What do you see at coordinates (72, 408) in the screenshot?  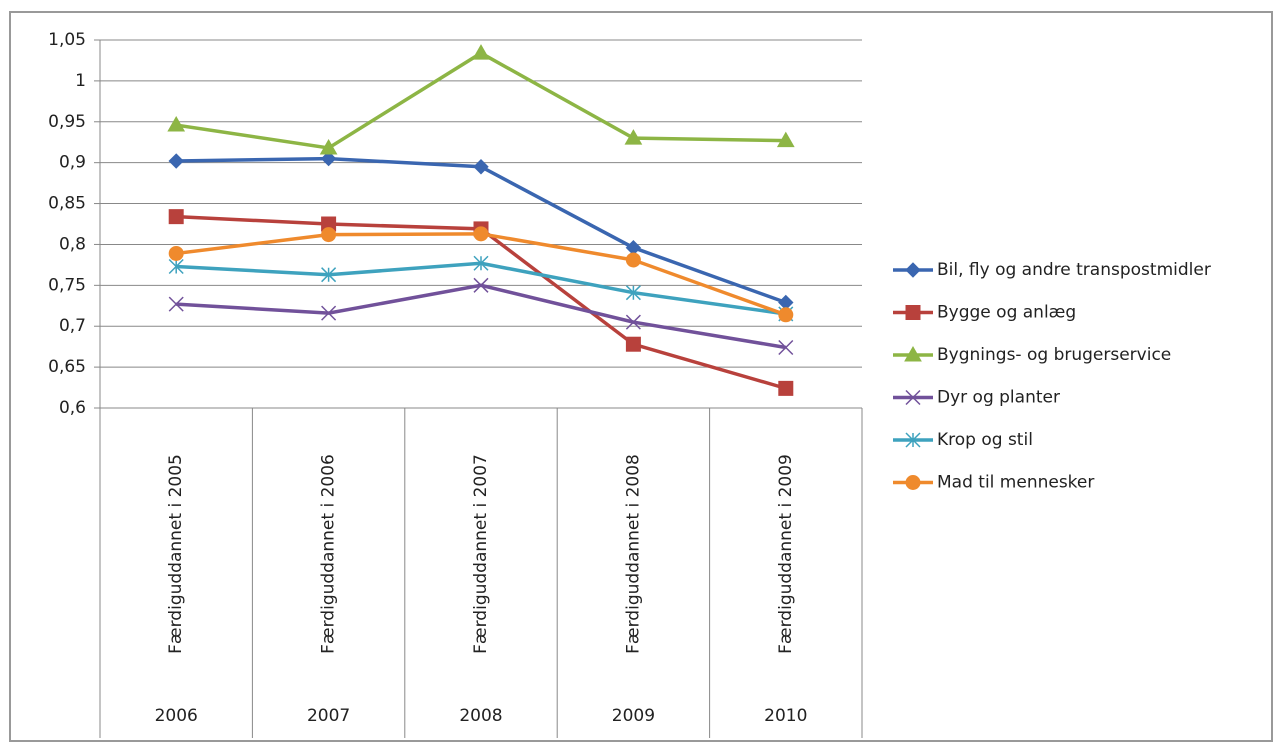 I see `y-tick-label: 0,6` at bounding box center [72, 408].